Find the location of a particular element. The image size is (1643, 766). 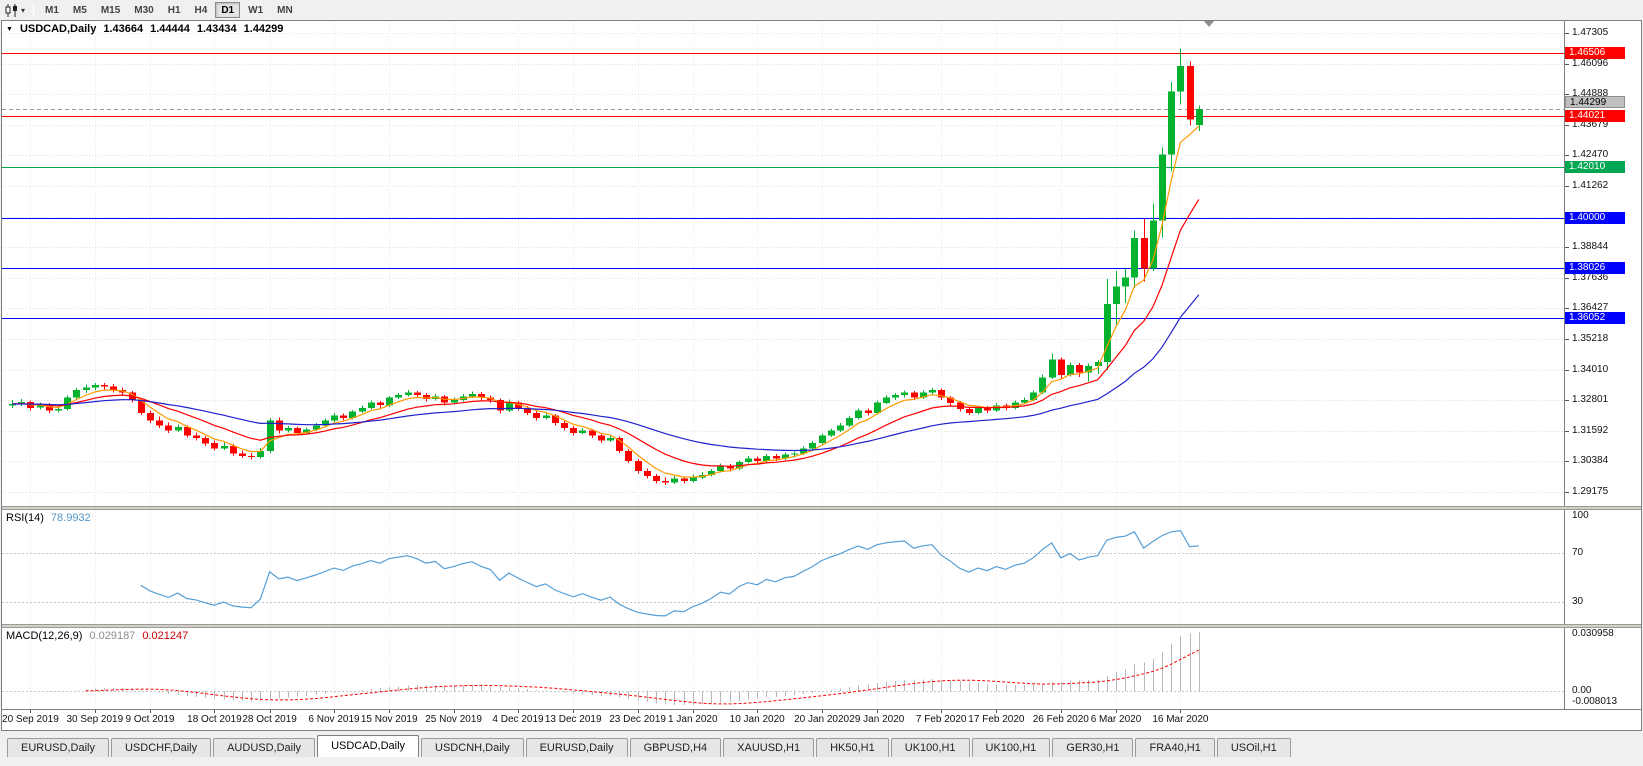

timeframe-button-m30: M30 is located at coordinates (144, 10).